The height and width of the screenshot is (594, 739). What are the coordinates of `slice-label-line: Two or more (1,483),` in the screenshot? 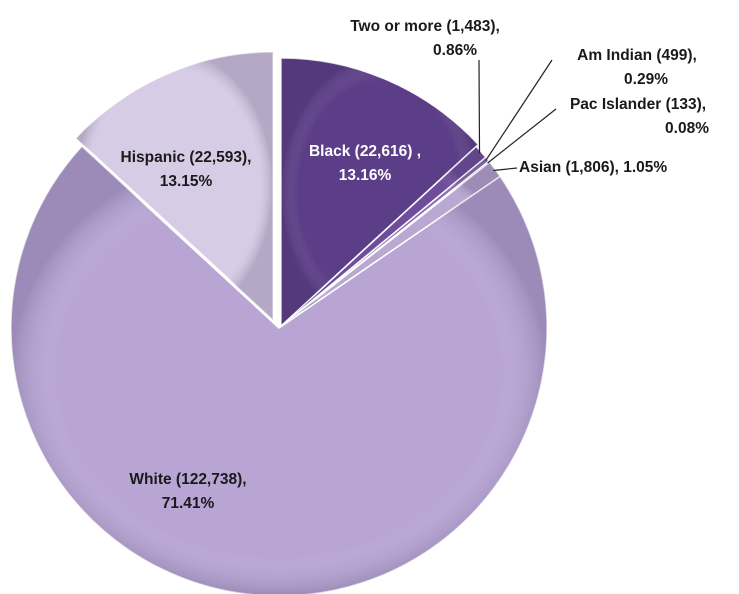 It's located at (425, 26).